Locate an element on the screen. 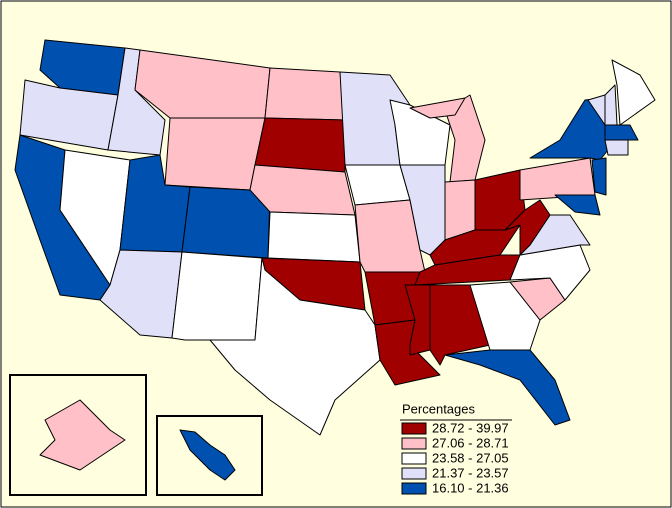 The width and height of the screenshot is (672, 508). legend-label: 28.72 - 39.97 is located at coordinates (470, 427).